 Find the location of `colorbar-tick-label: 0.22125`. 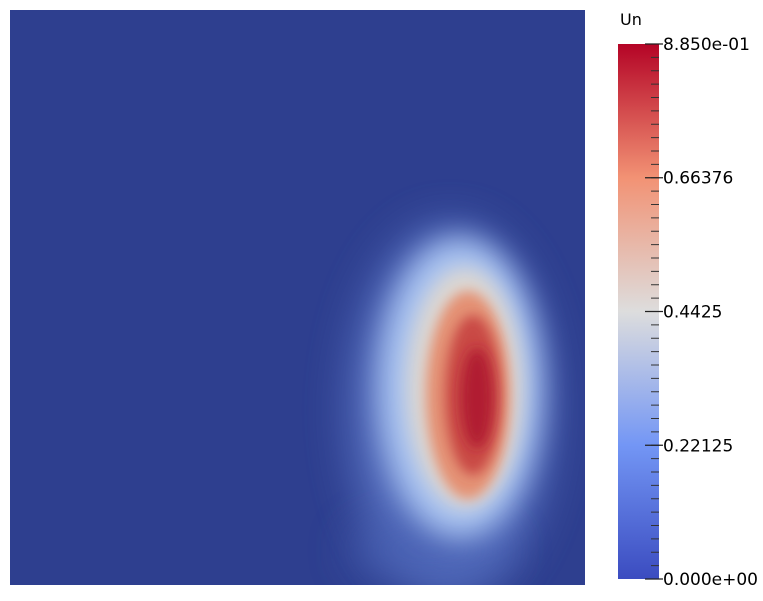

colorbar-tick-label: 0.22125 is located at coordinates (698, 446).